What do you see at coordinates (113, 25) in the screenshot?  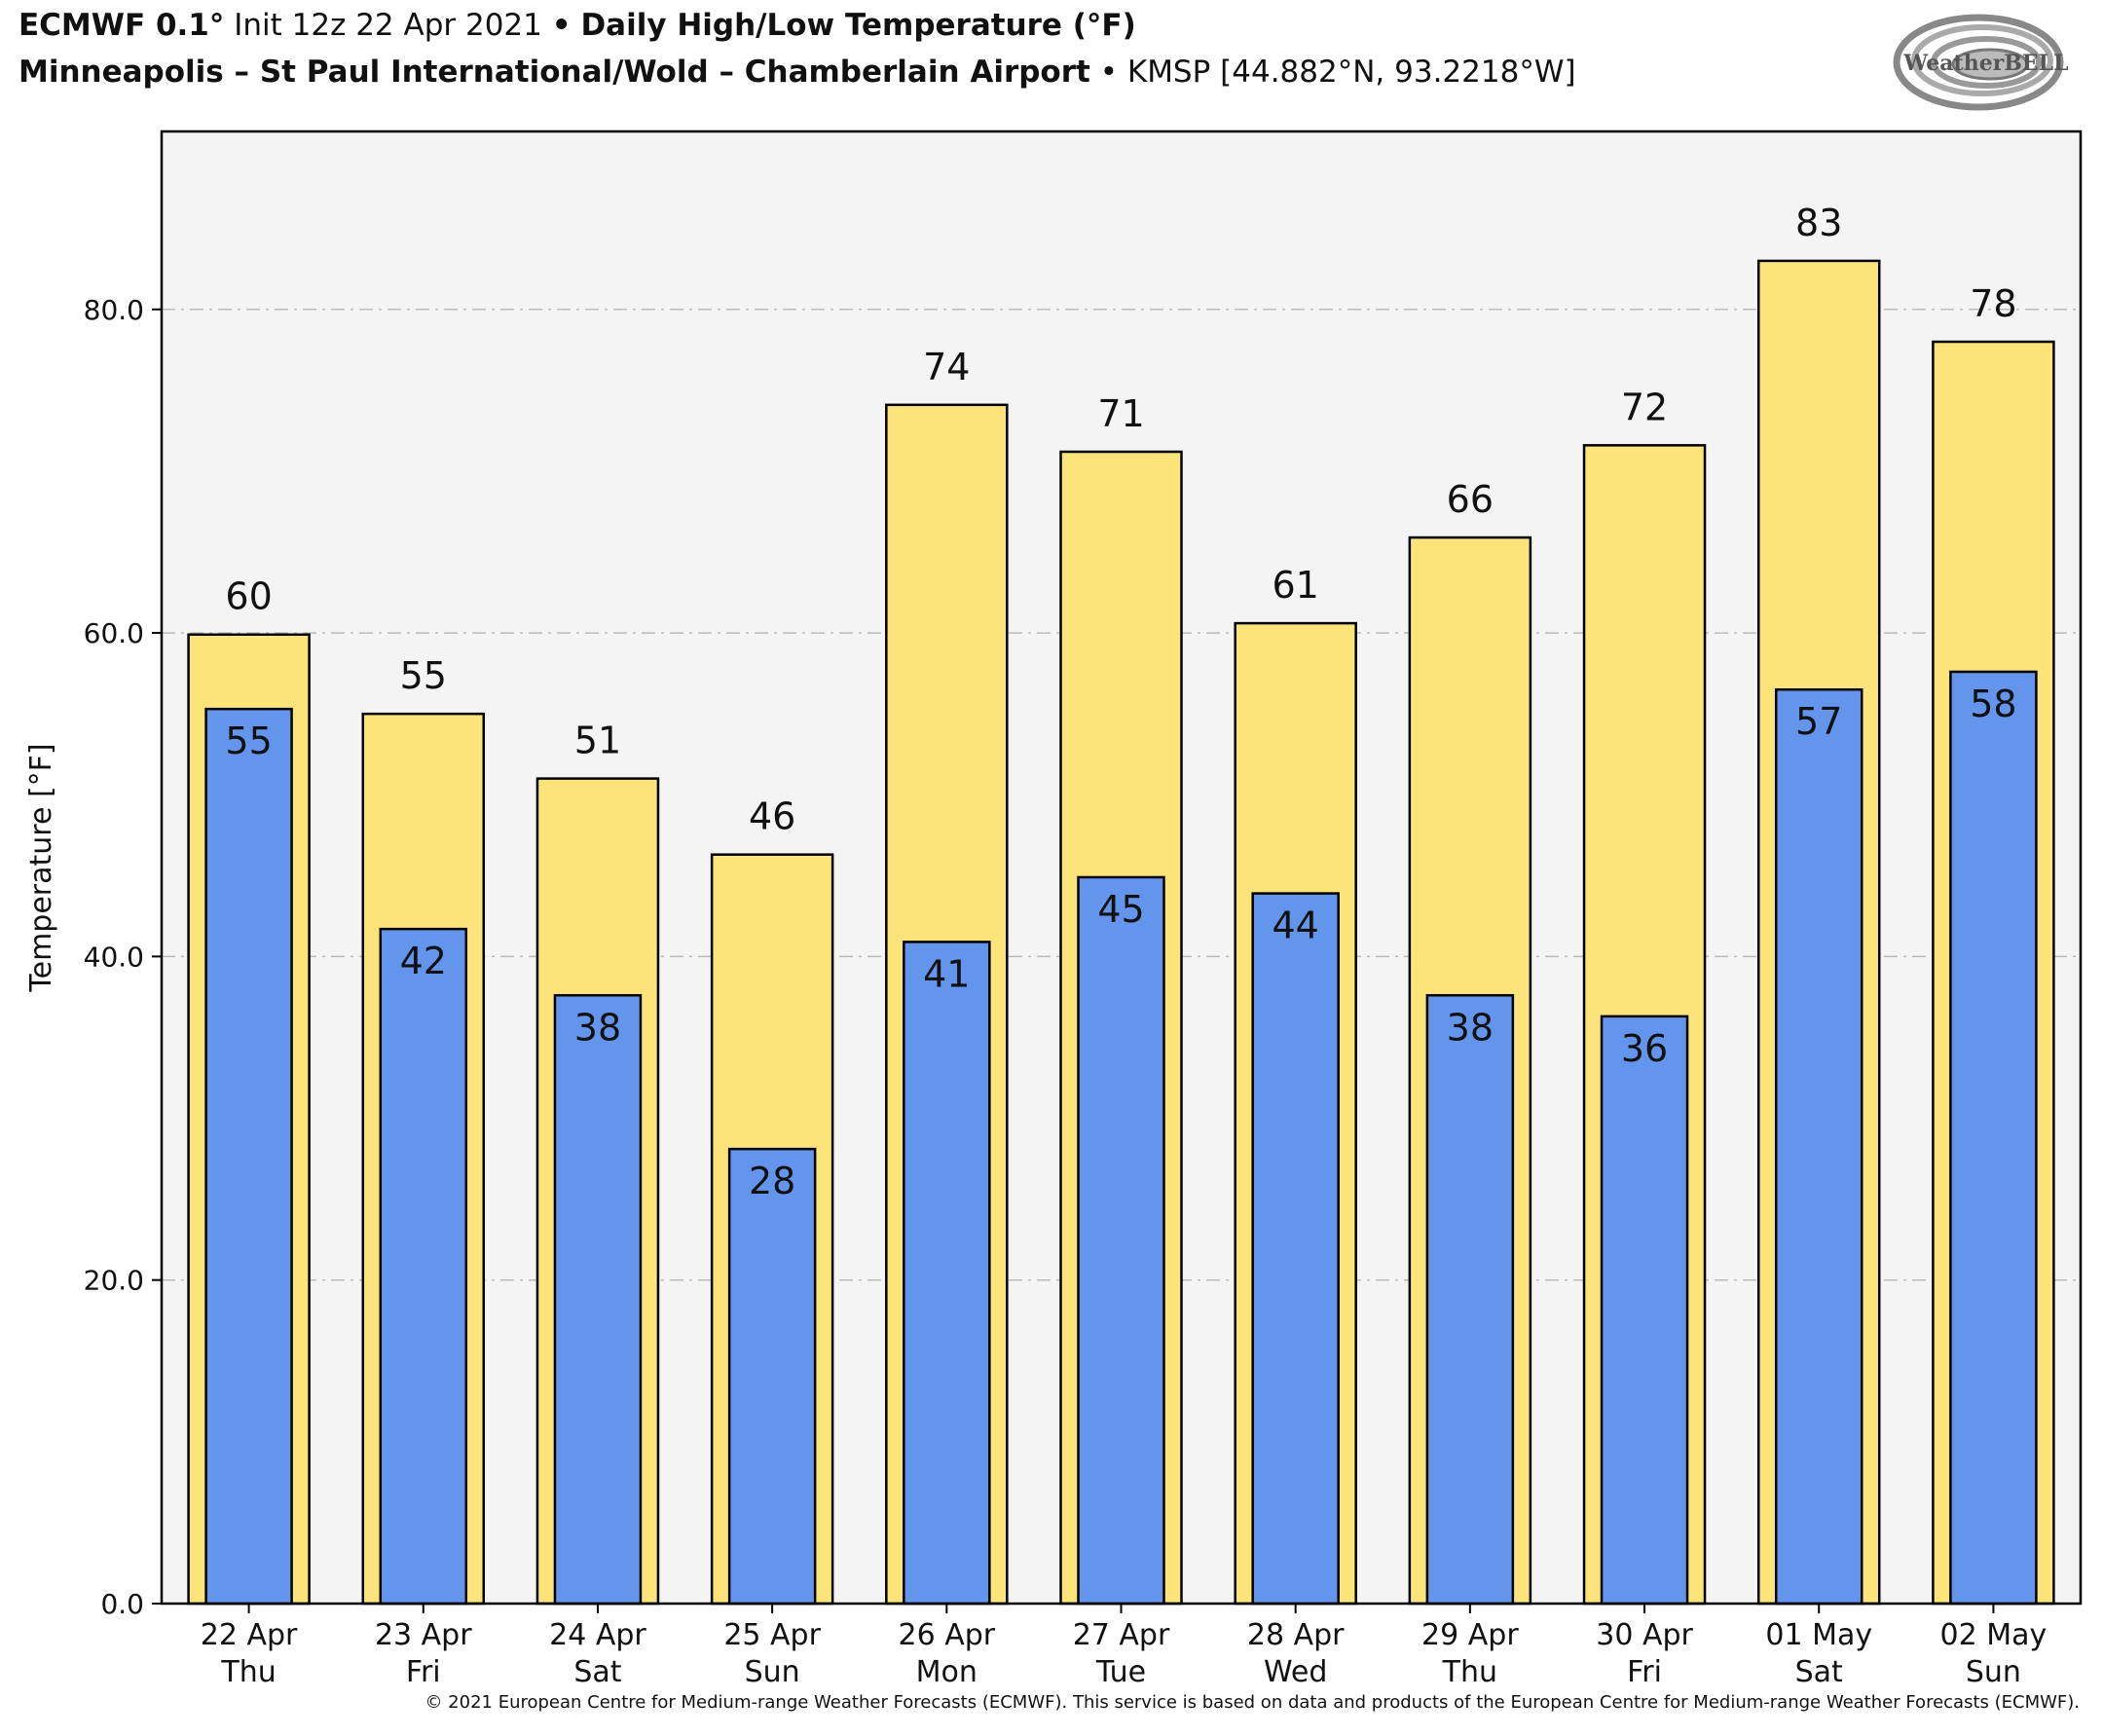 I see `model-name: ECMWF 0.1` at bounding box center [113, 25].